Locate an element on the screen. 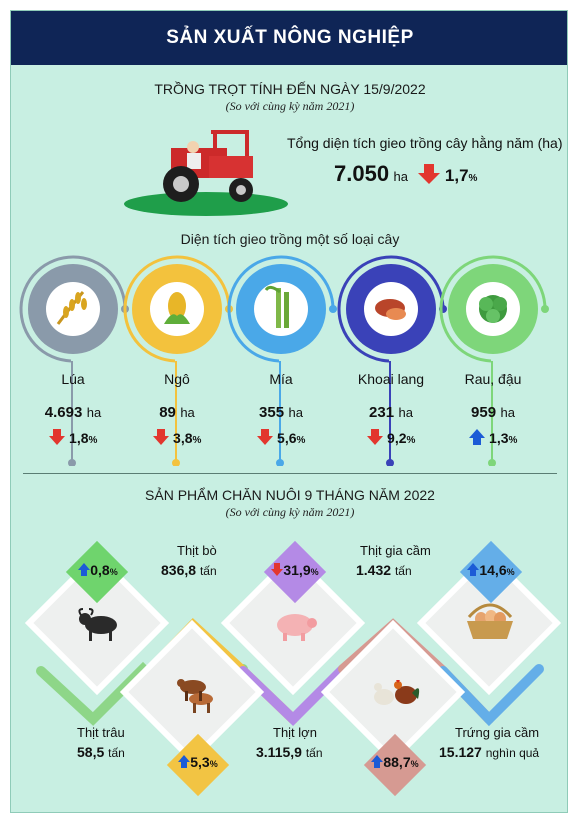 The width and height of the screenshot is (580, 821). poultry-icon is located at coordinates (397, 692).